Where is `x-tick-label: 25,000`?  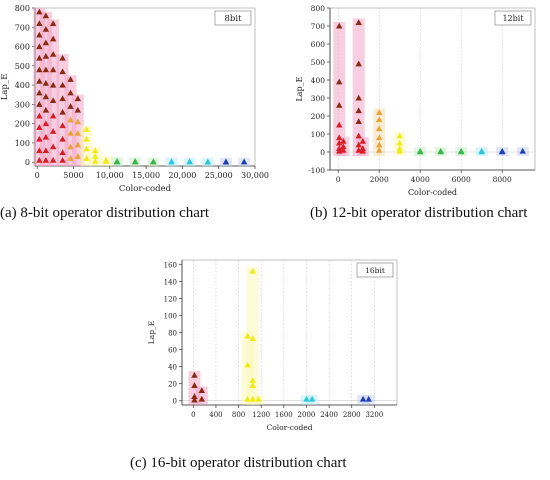
x-tick-label: 25,000 is located at coordinates (219, 175).